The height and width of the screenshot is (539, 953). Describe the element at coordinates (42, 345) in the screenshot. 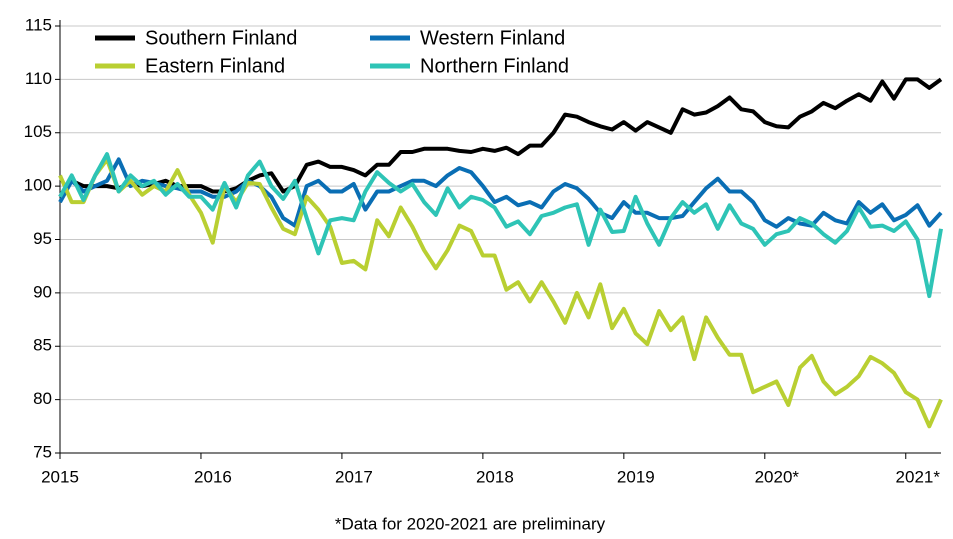

I see `y-tick-label: 85` at that location.